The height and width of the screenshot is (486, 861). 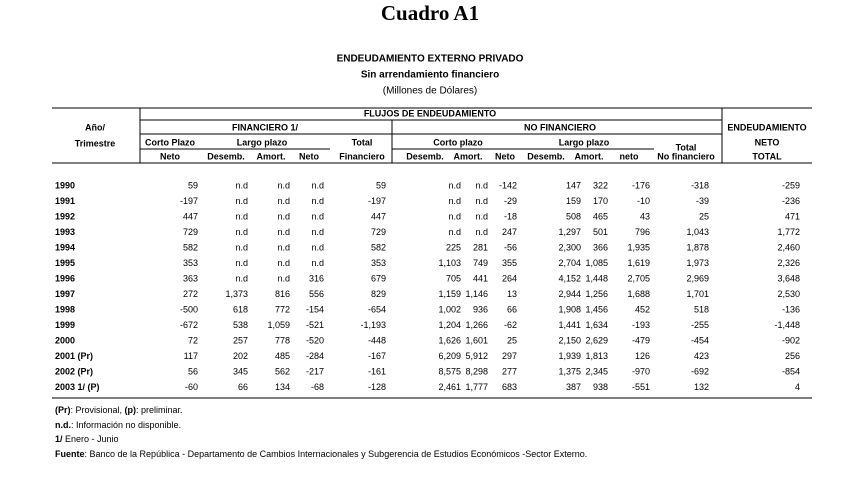 I want to click on note-part: (p), so click(x=131, y=410).